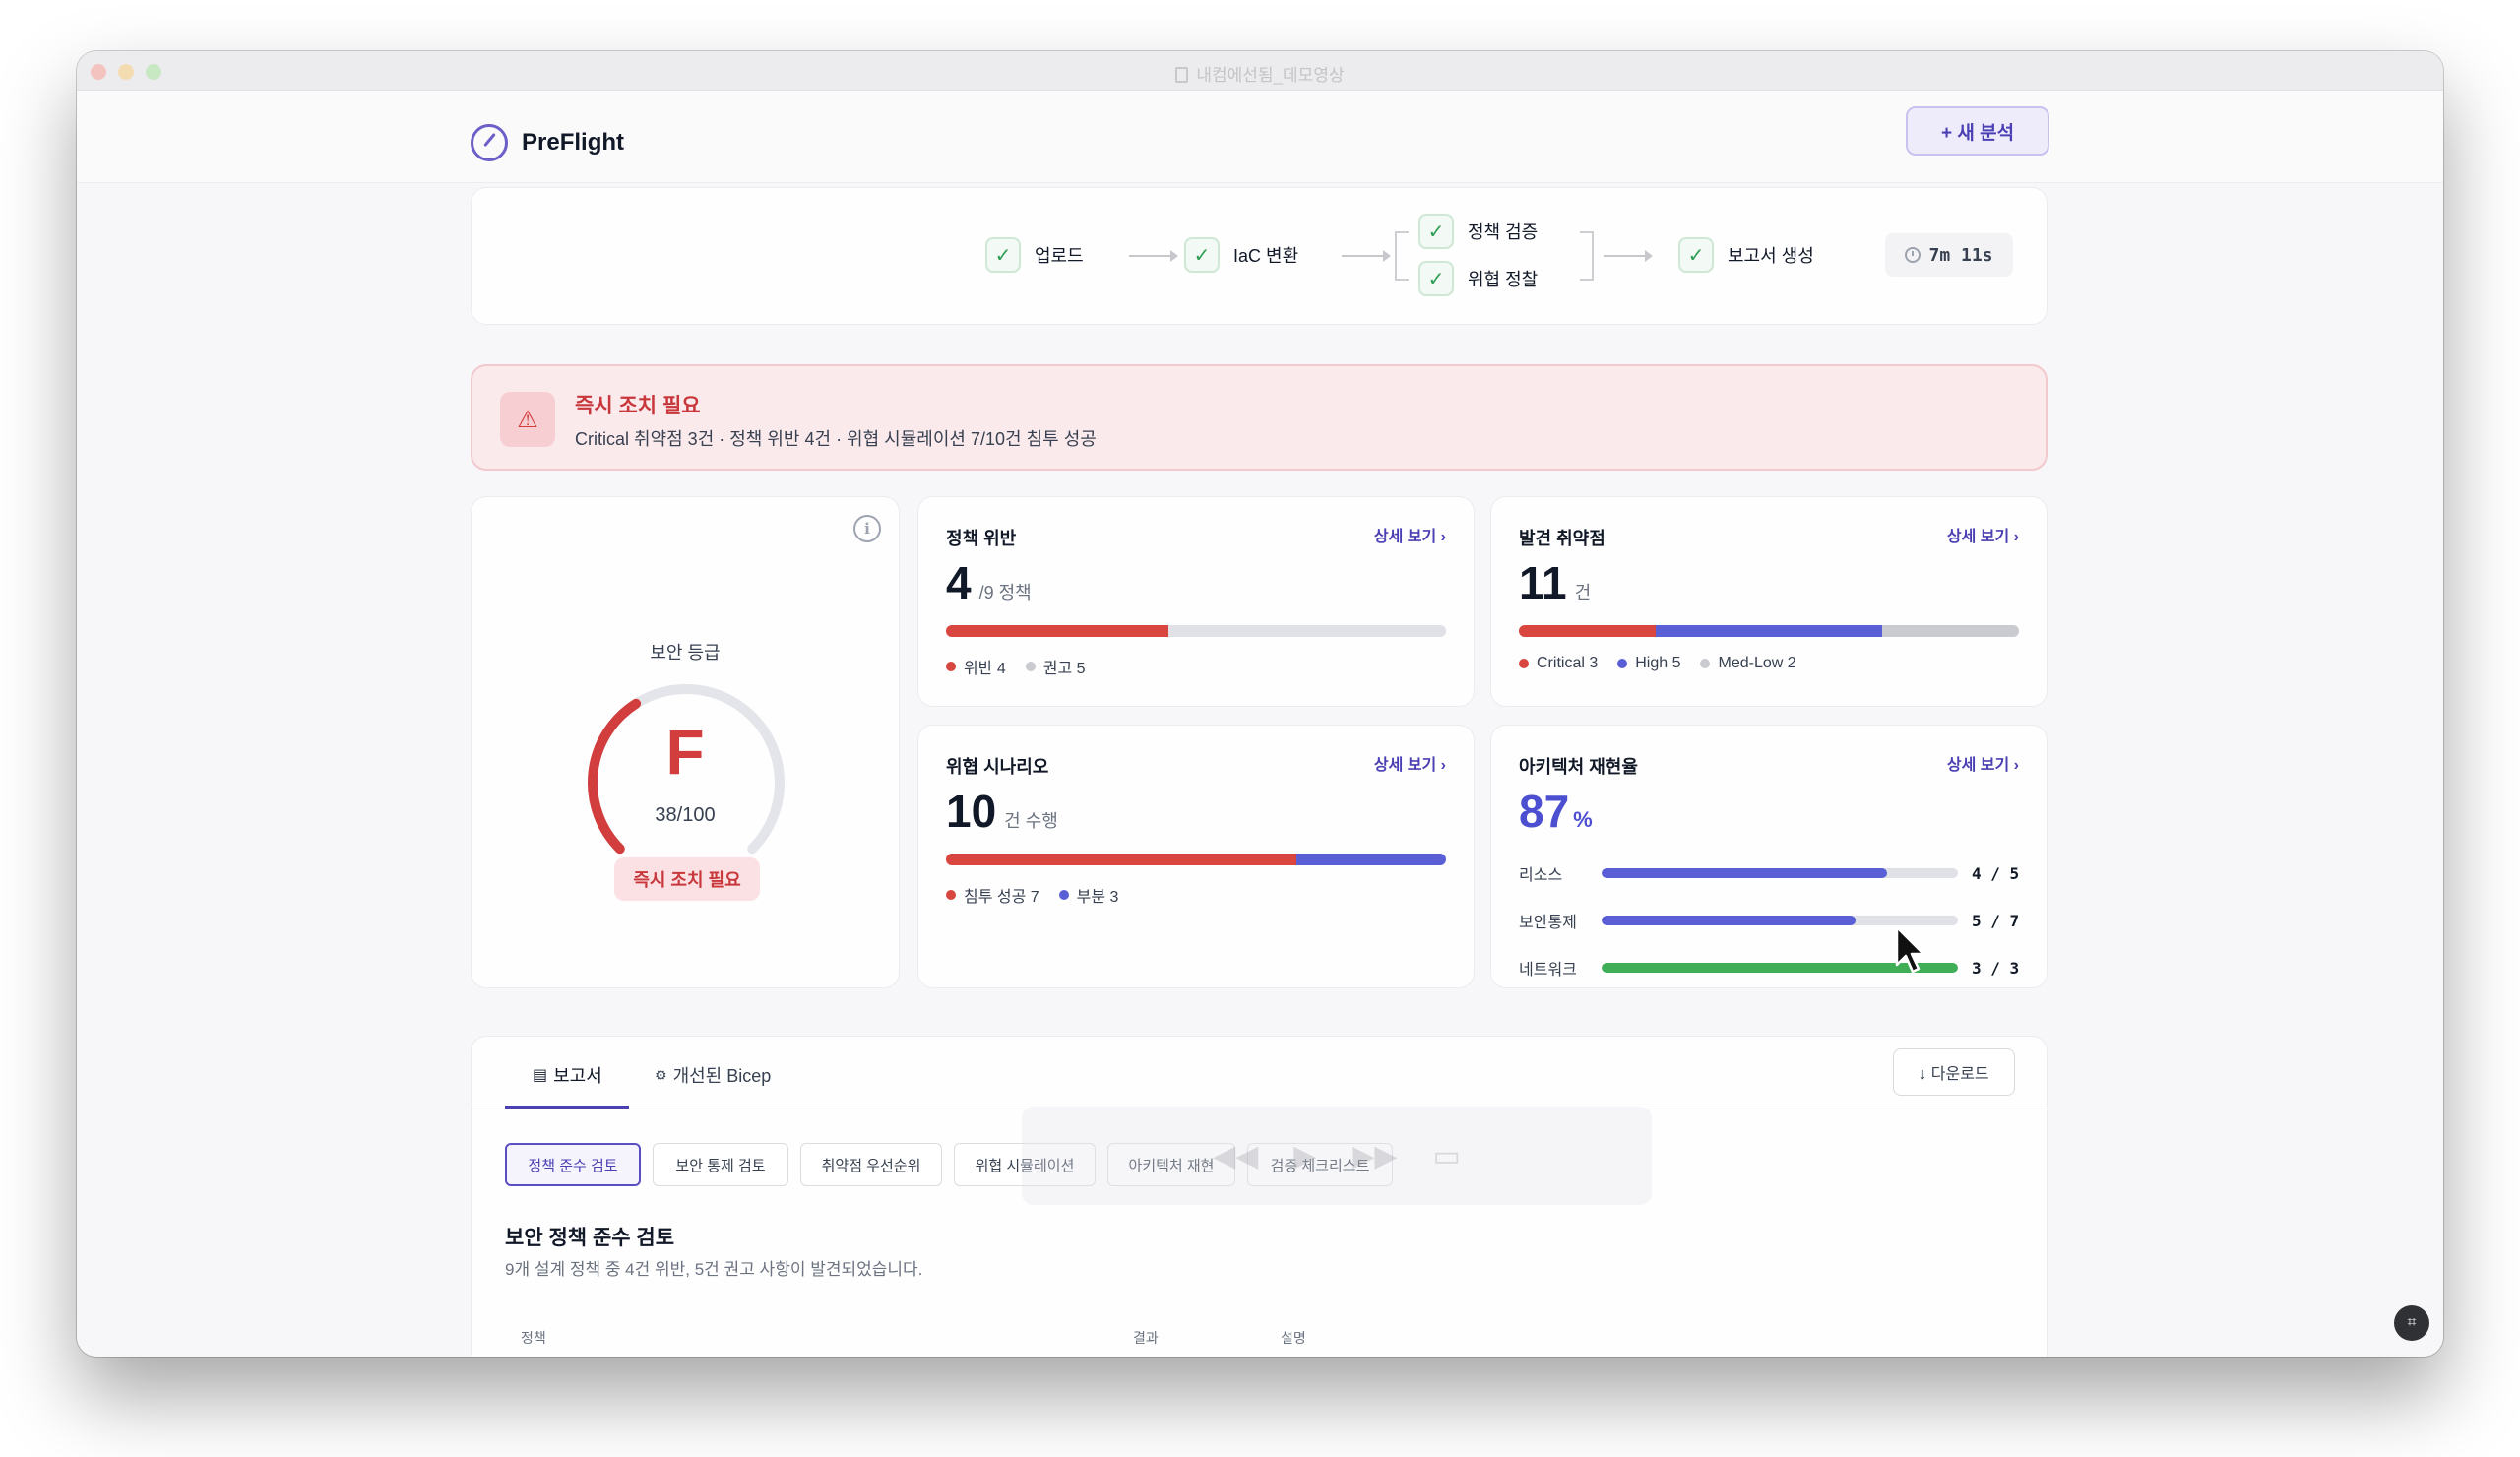 The width and height of the screenshot is (2520, 1457). What do you see at coordinates (720, 1164) in the screenshot?
I see `subtab-security-control: 보안 통제 검토` at bounding box center [720, 1164].